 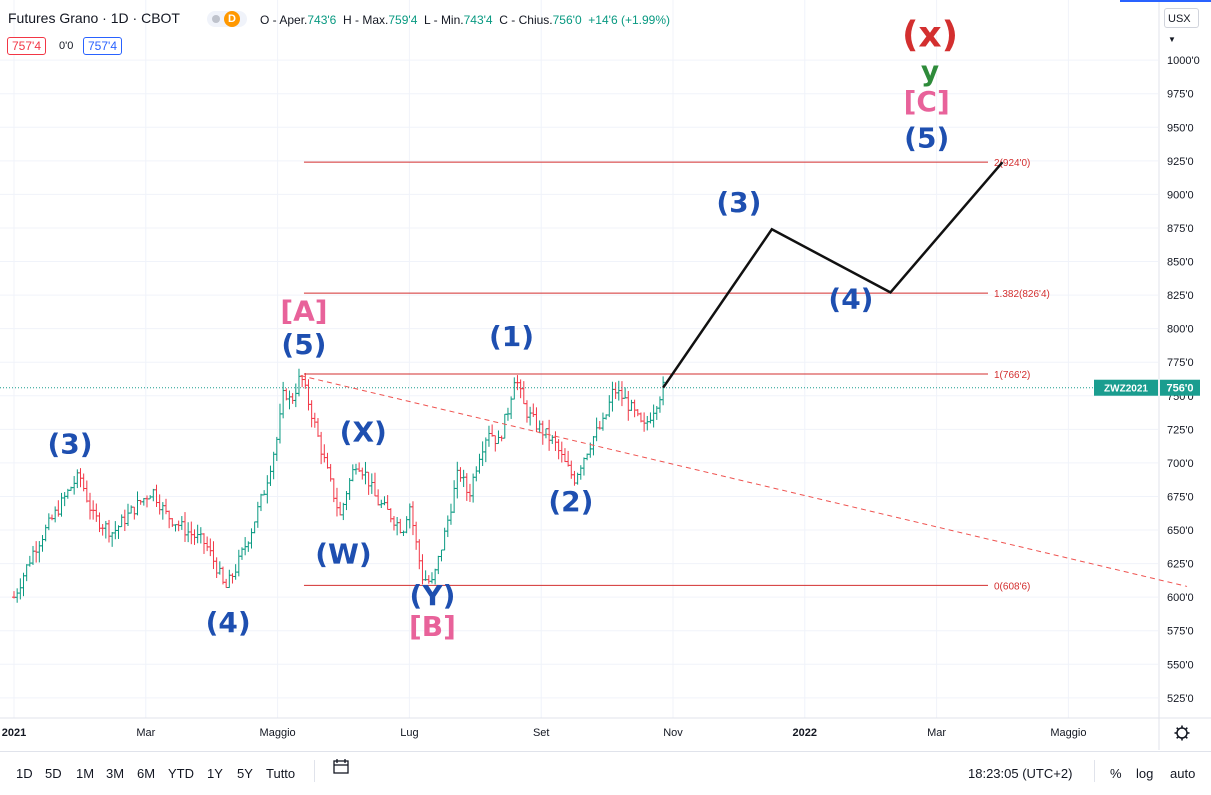 What do you see at coordinates (53, 773) in the screenshot?
I see `timeframe-5d: 5D` at bounding box center [53, 773].